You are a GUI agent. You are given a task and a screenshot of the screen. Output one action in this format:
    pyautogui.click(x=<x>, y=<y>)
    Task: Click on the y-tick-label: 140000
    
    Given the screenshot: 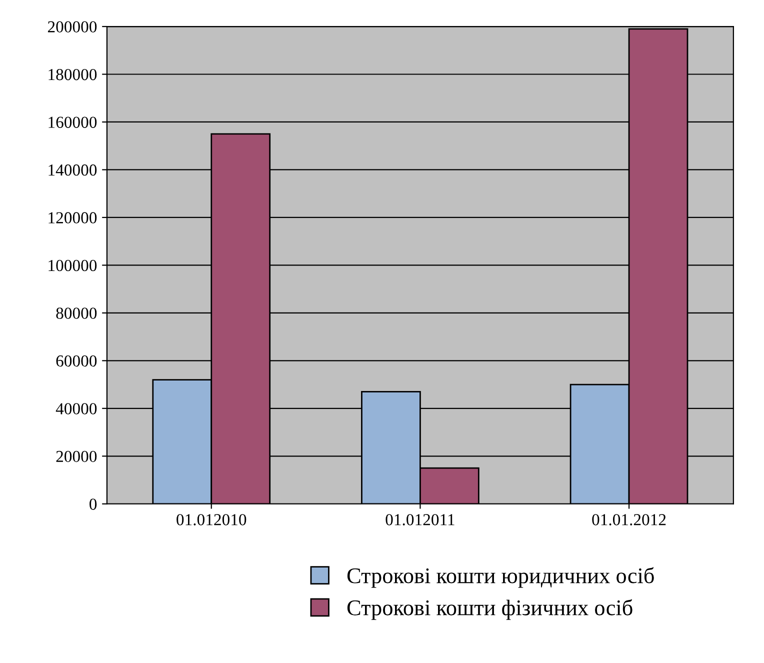 What is the action you would take?
    pyautogui.click(x=72, y=170)
    